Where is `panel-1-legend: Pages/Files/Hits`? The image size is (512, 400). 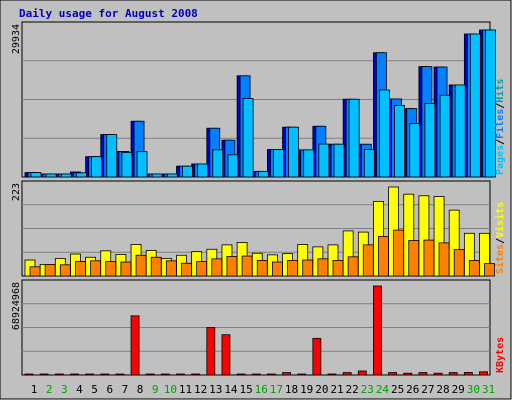
panel-1-legend: Pages/Files/Hits is located at coordinates (500, 127).